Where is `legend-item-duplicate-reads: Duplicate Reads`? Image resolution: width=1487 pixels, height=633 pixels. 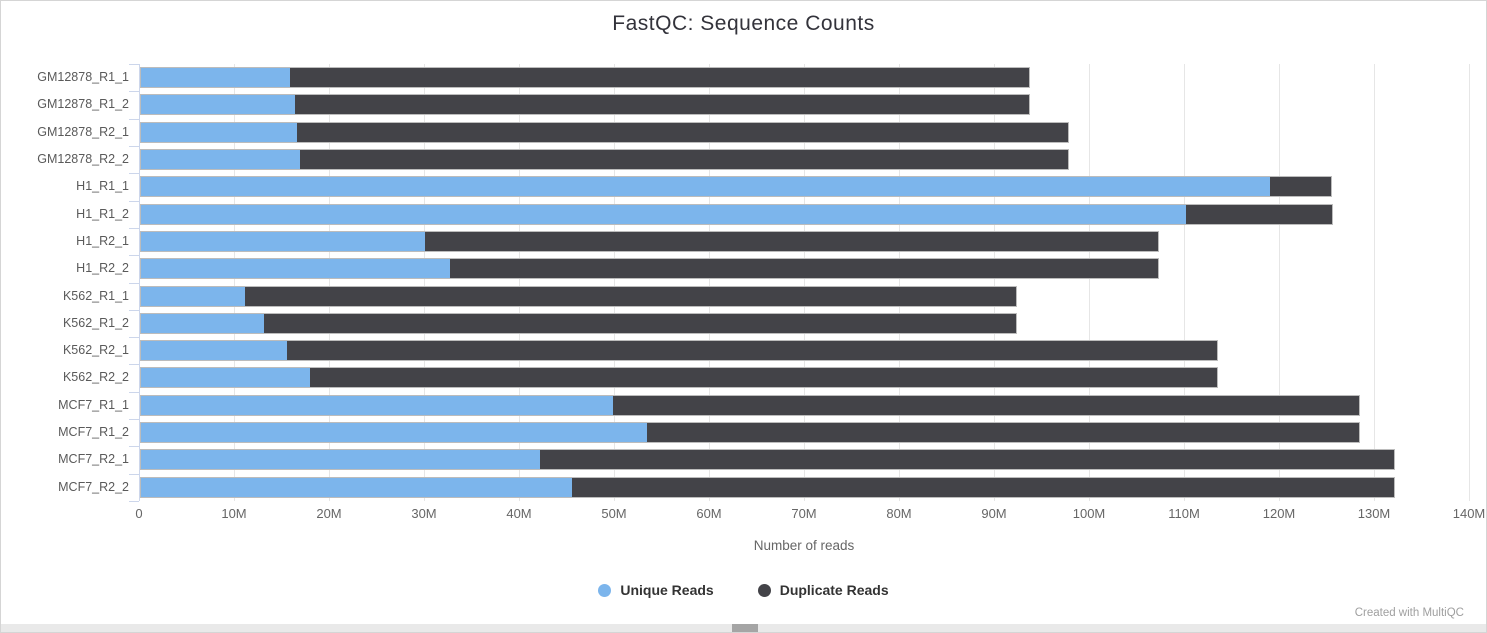
legend-item-duplicate-reads: Duplicate Reads is located at coordinates (823, 590).